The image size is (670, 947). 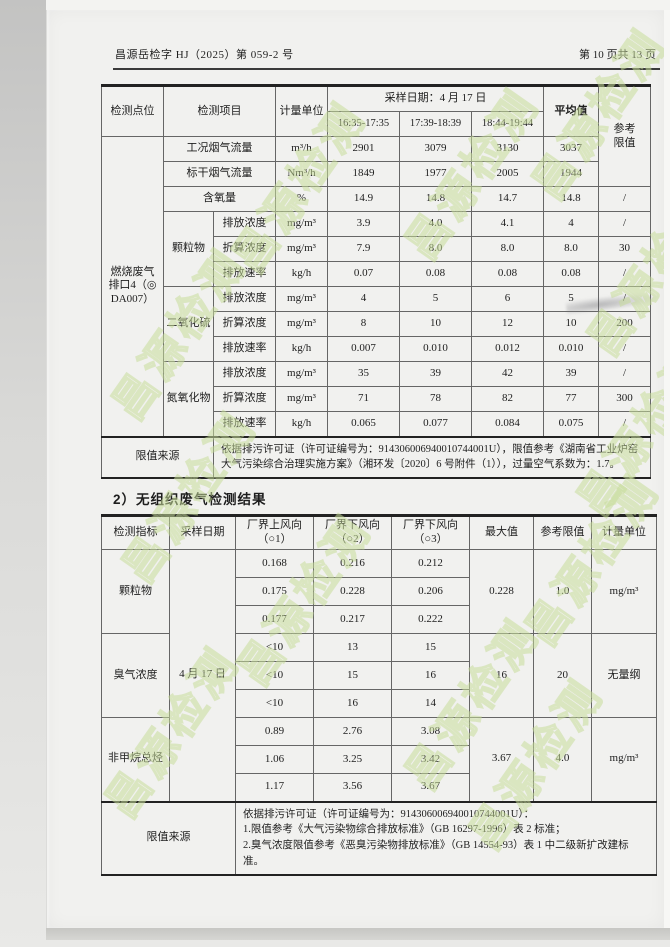 I want to click on ref-limit-cell: 1.0, so click(x=562, y=591).